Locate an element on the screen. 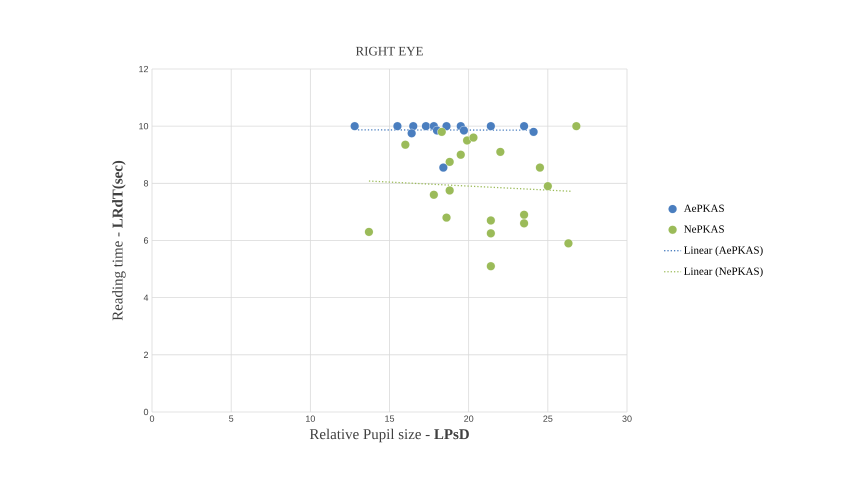 This screenshot has height=481, width=866. y-tick-label: 12 is located at coordinates (143, 69).